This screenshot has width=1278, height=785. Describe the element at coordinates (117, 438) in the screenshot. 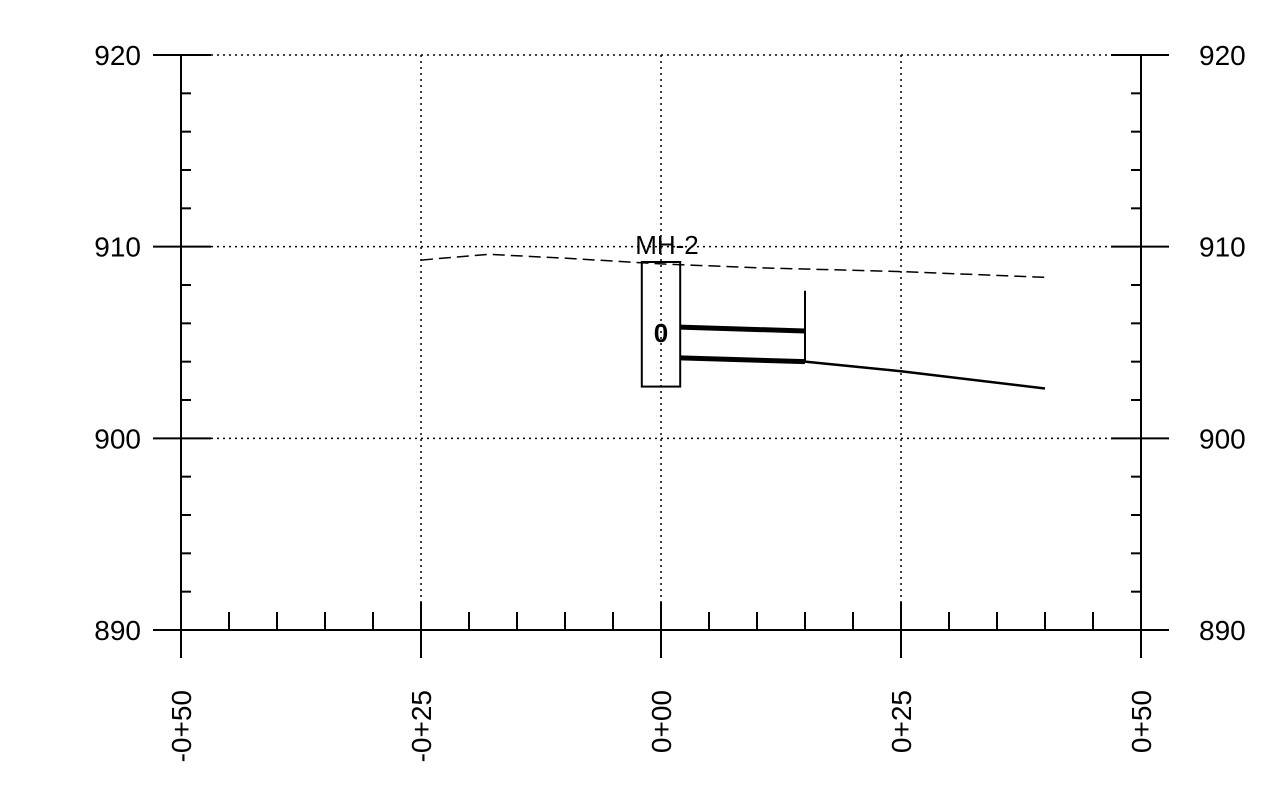

I see `y-tick-label-left: 900` at that location.